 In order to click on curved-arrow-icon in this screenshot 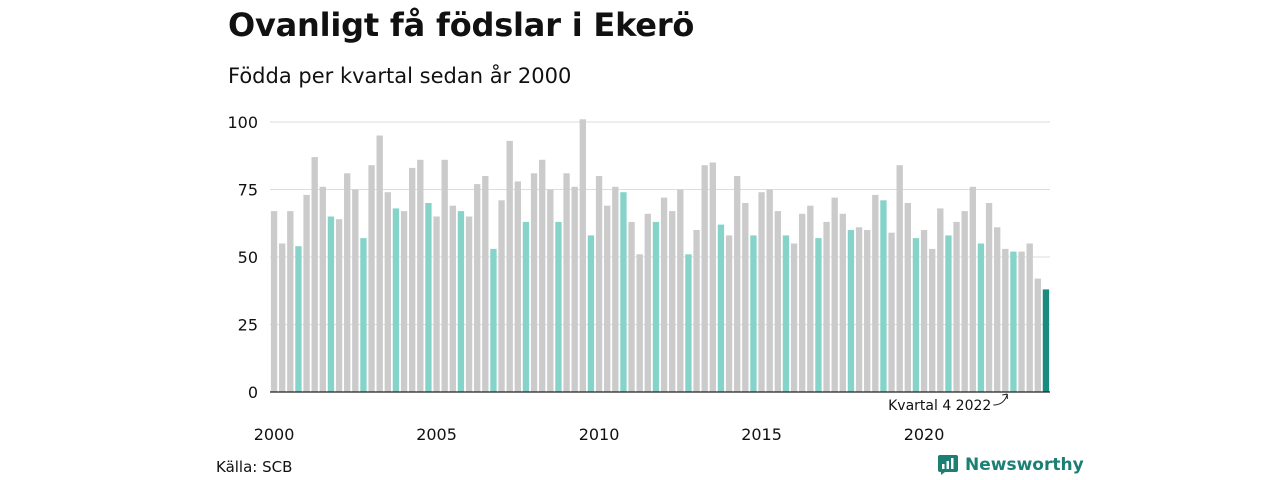, I will do `click(1000, 399)`.